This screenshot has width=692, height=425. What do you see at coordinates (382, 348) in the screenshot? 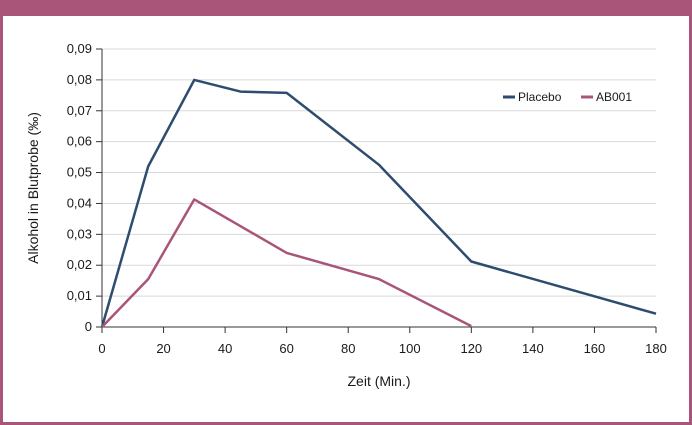
I see `x-tick-labels: 0 20 40 60 80 100 120 140 160 180` at bounding box center [382, 348].